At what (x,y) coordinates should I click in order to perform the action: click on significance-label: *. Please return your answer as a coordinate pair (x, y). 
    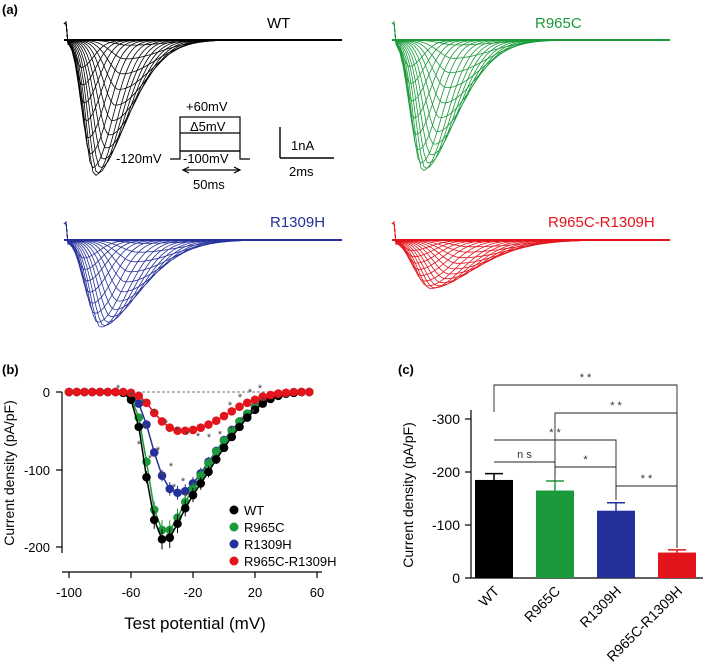
    Looking at the image, I should click on (585, 460).